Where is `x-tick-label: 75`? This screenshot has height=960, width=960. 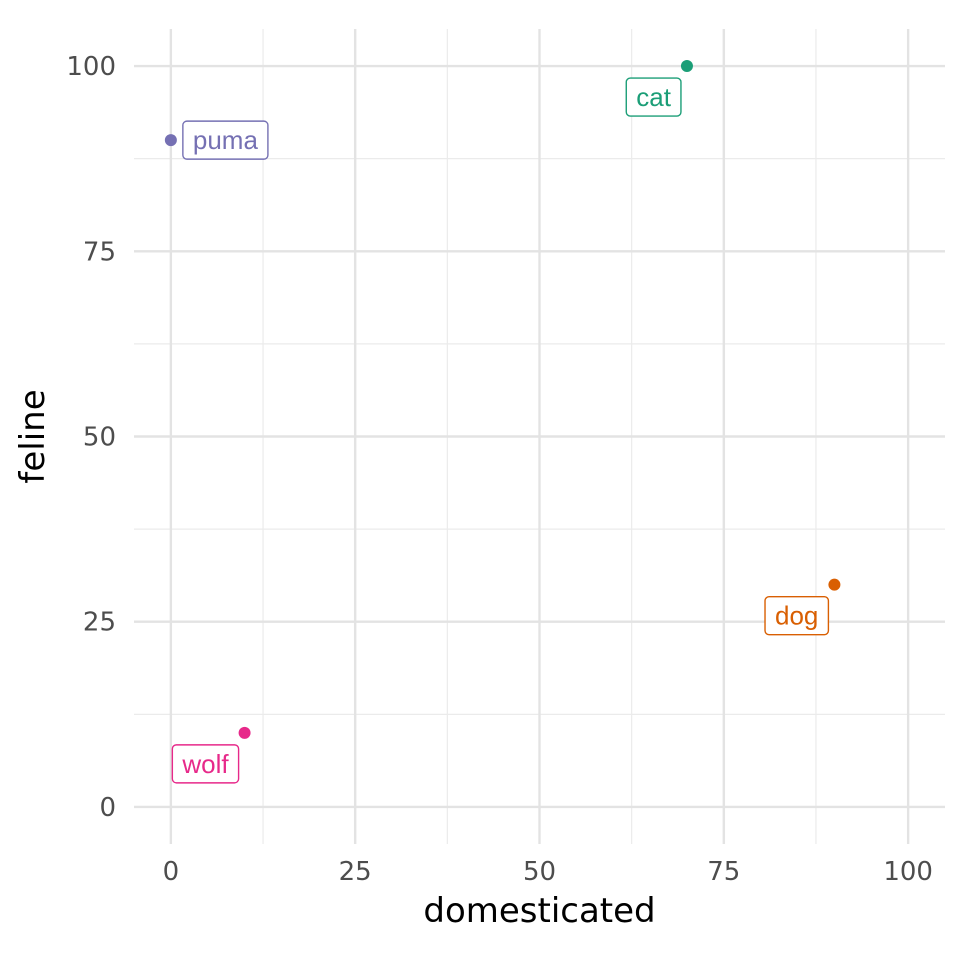
x-tick-label: 75 is located at coordinates (723, 872).